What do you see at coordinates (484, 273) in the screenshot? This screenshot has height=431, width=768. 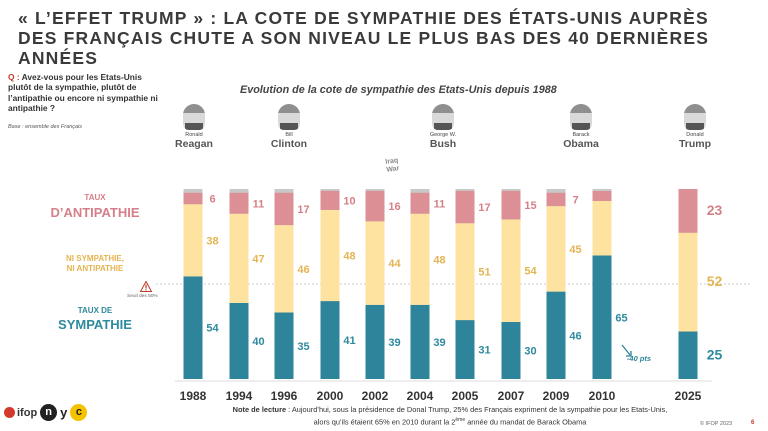 I see `label-ni: 51` at bounding box center [484, 273].